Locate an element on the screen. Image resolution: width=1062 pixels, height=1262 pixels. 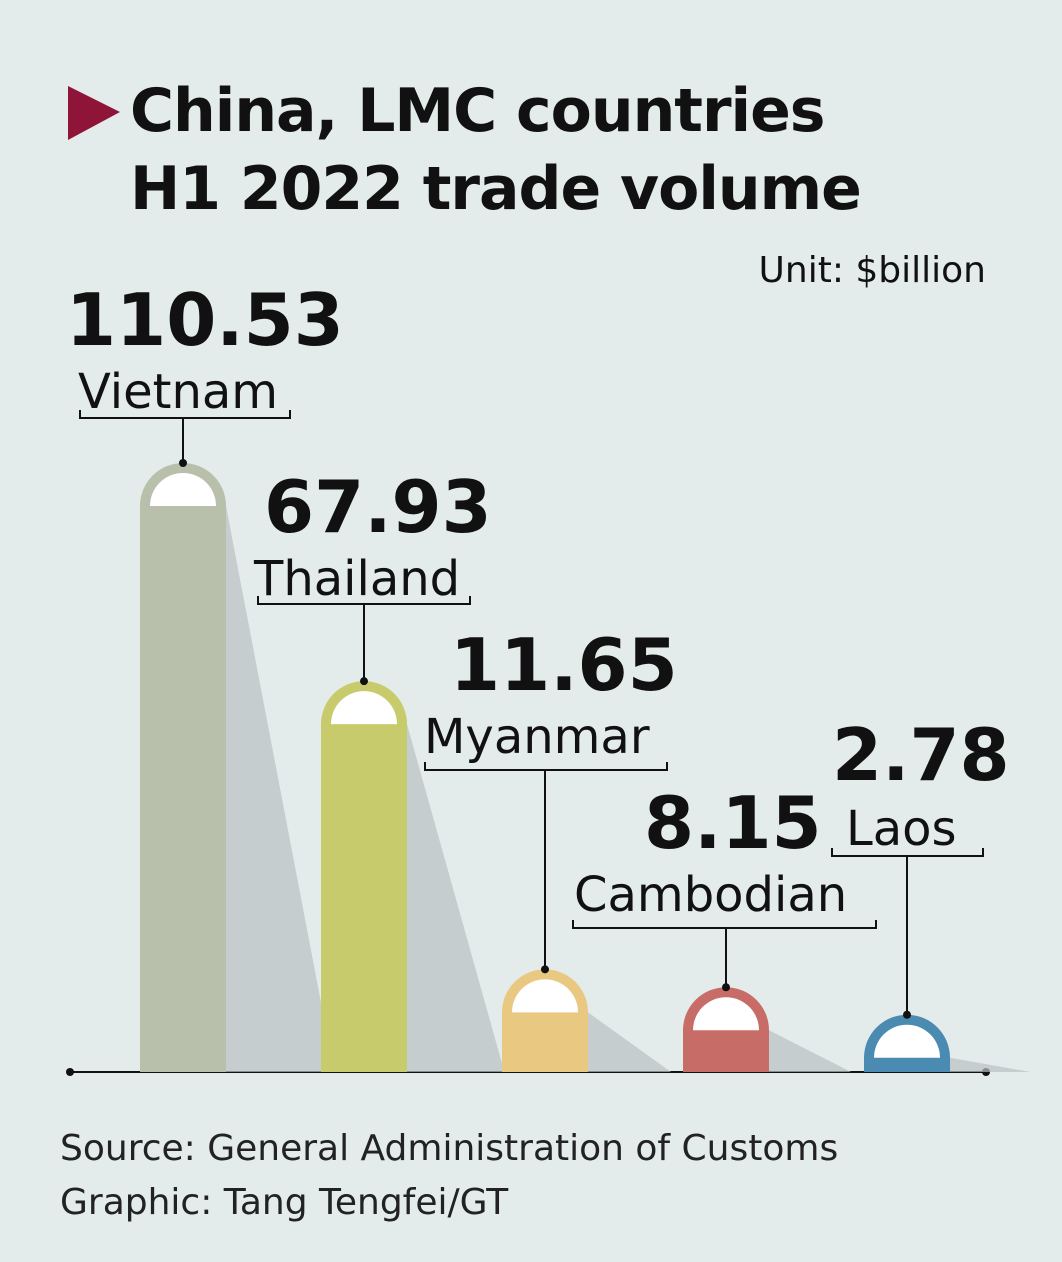
category-label: Thailand is located at coordinates (356, 579).